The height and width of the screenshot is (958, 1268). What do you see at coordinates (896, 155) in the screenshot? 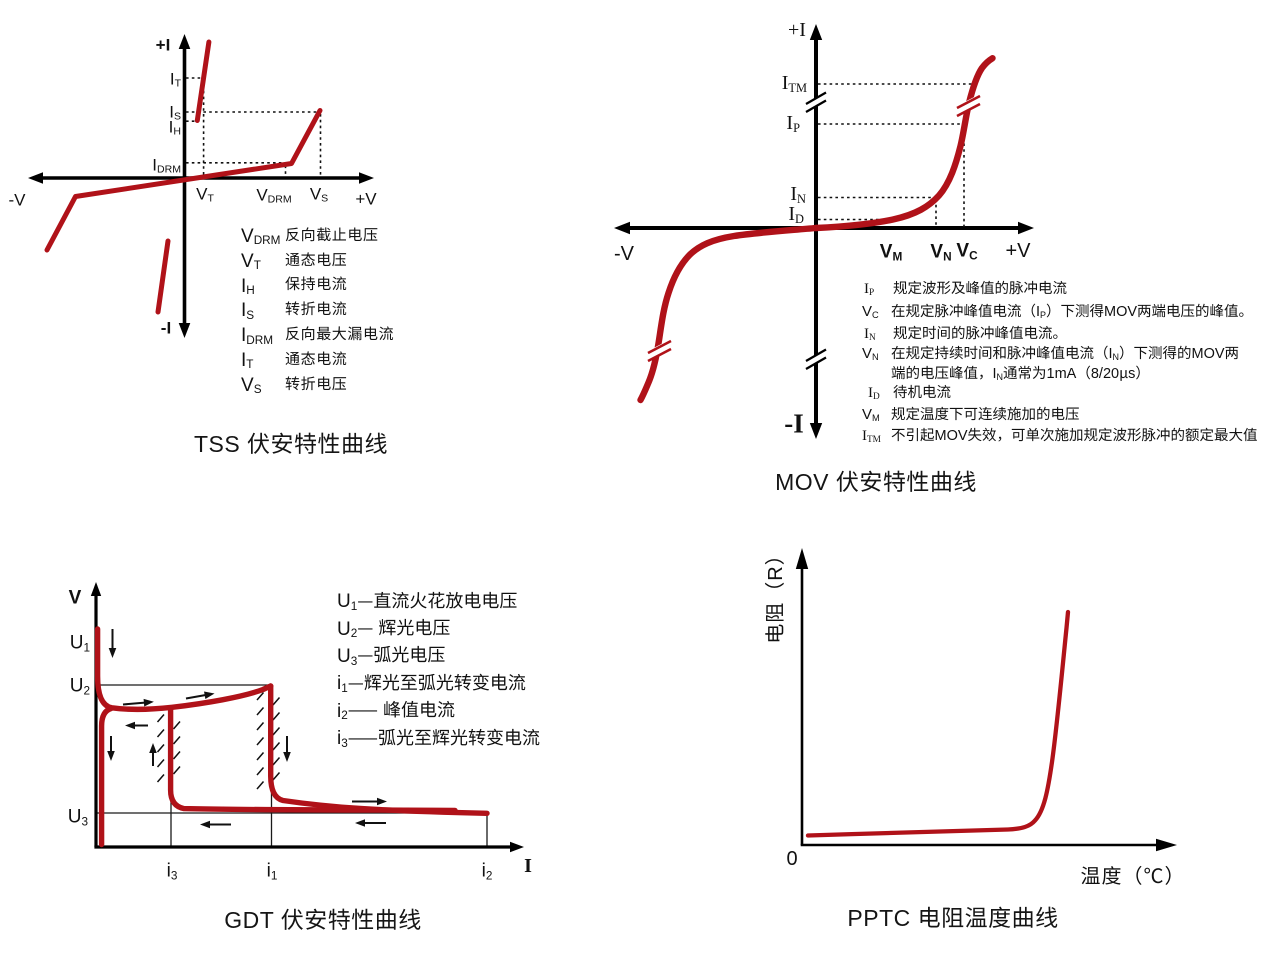
I see `mov-dotted-guides` at bounding box center [896, 155].